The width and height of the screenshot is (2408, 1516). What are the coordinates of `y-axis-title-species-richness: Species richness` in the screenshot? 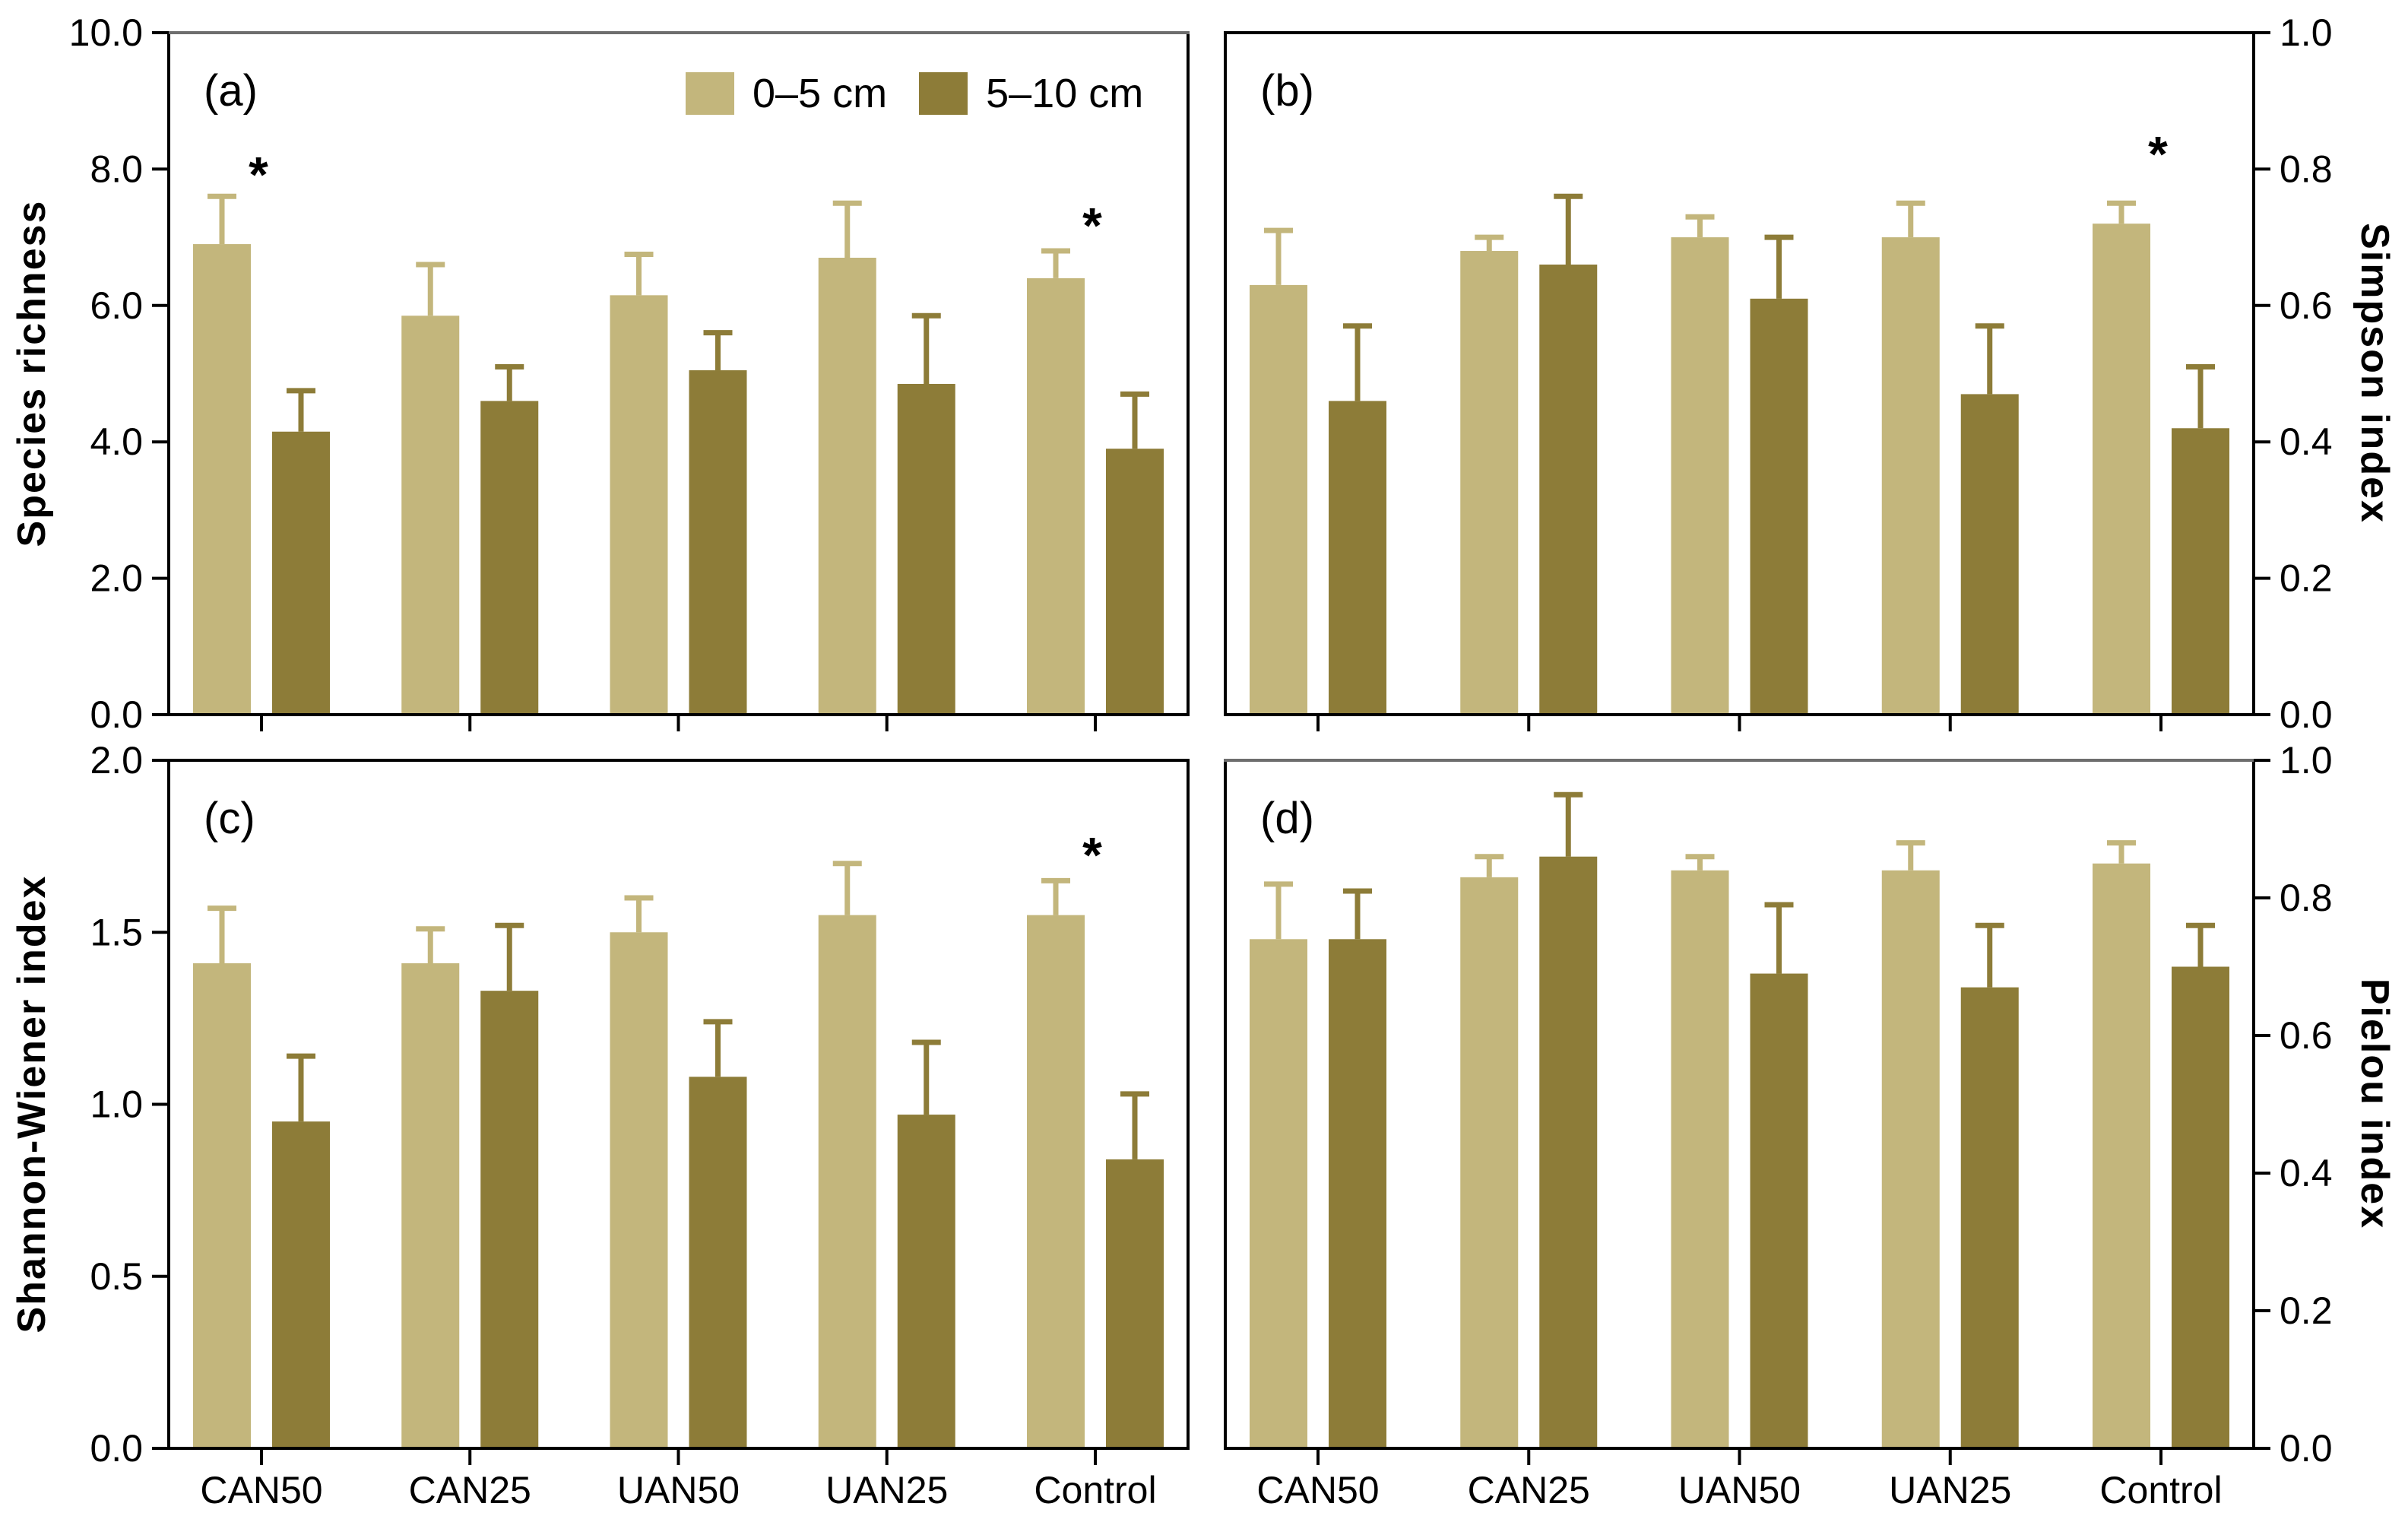 It's located at (32, 373).